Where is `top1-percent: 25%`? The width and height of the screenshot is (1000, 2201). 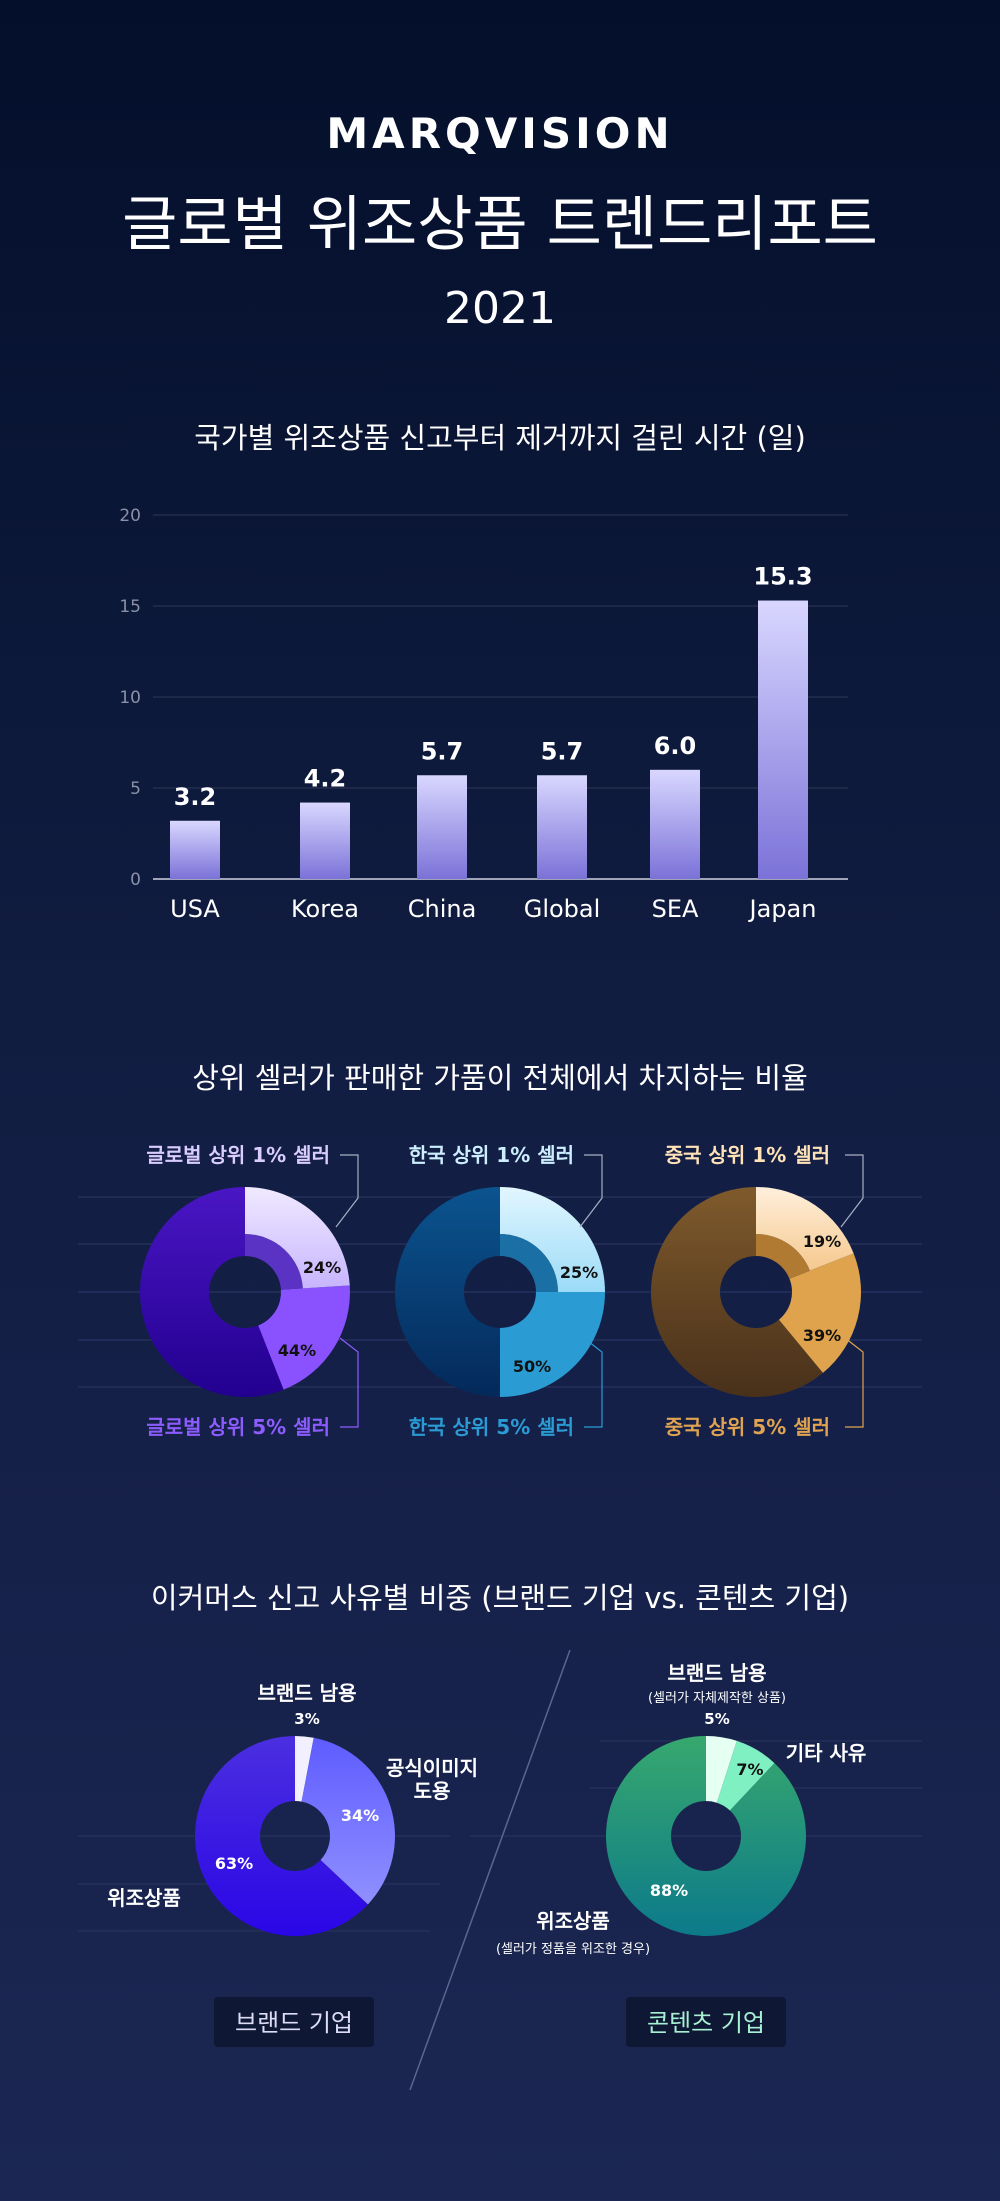
top1-percent: 25% is located at coordinates (579, 1272).